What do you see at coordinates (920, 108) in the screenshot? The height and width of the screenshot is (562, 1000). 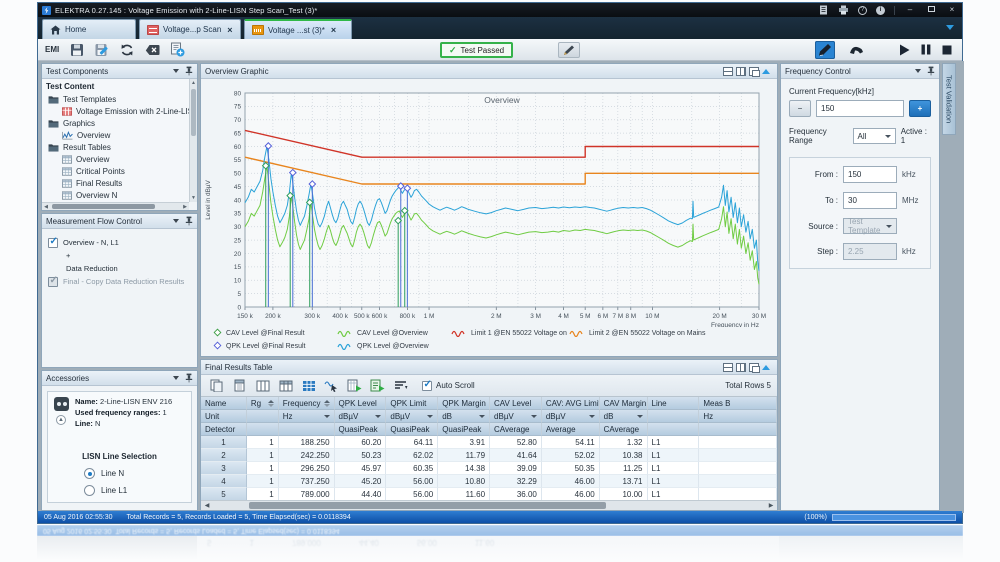 I see `frequency-increment-button: +` at bounding box center [920, 108].